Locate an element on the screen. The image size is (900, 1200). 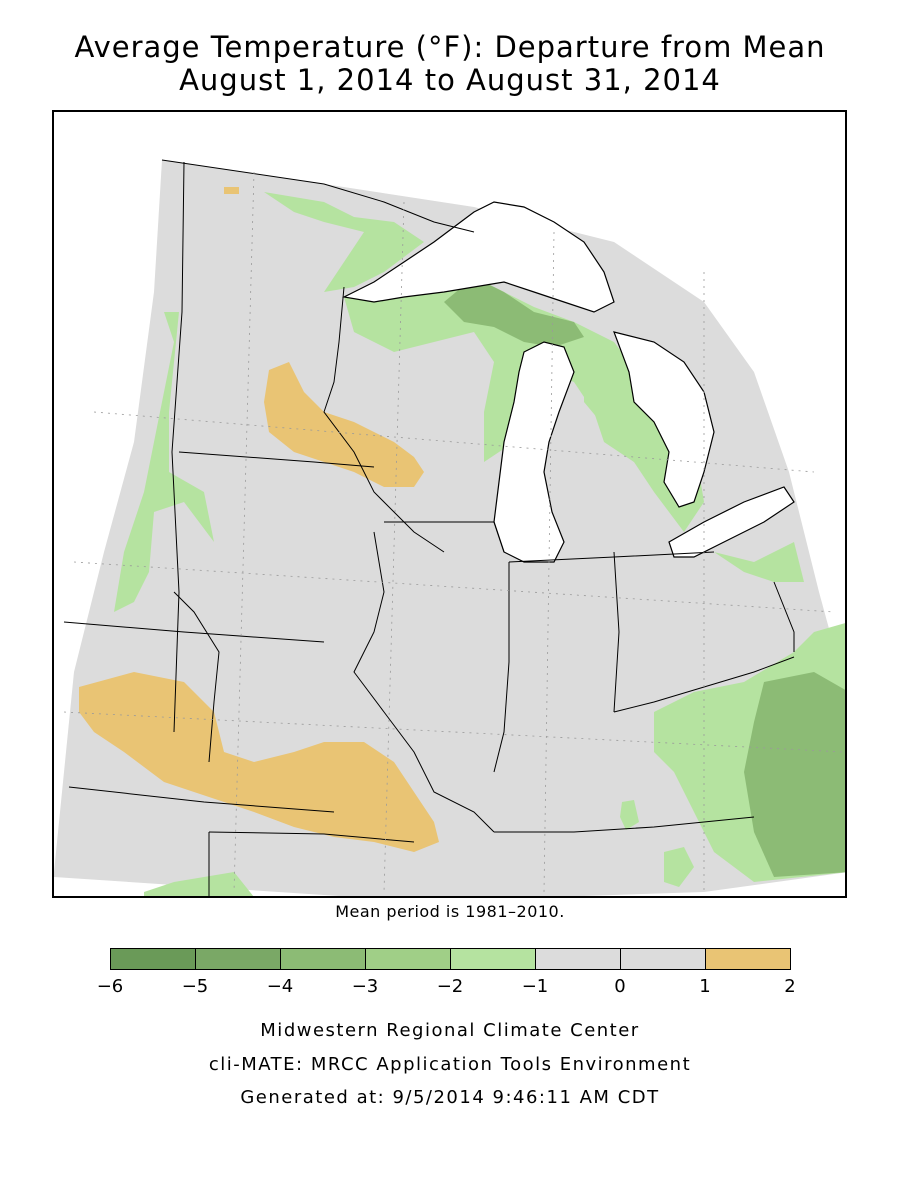
lake-erie is located at coordinates (731, 522).